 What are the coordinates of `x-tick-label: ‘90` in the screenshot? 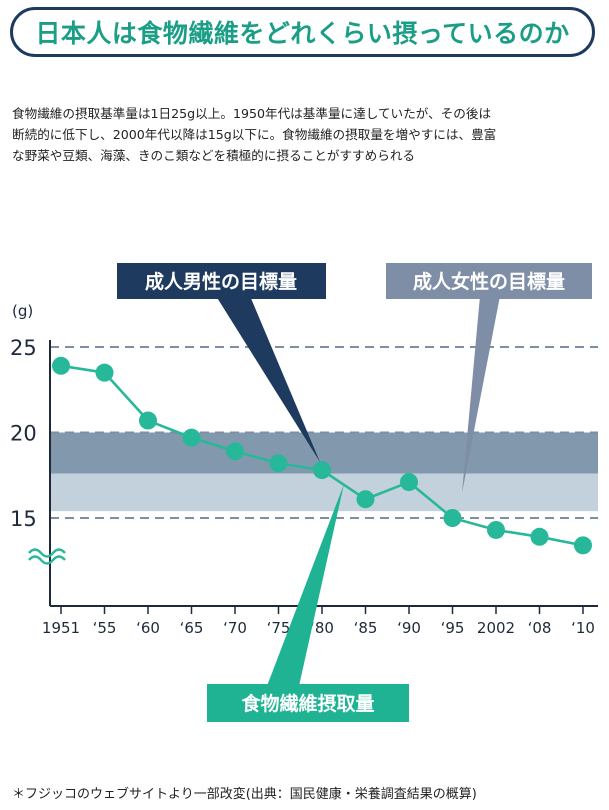 It's located at (409, 628).